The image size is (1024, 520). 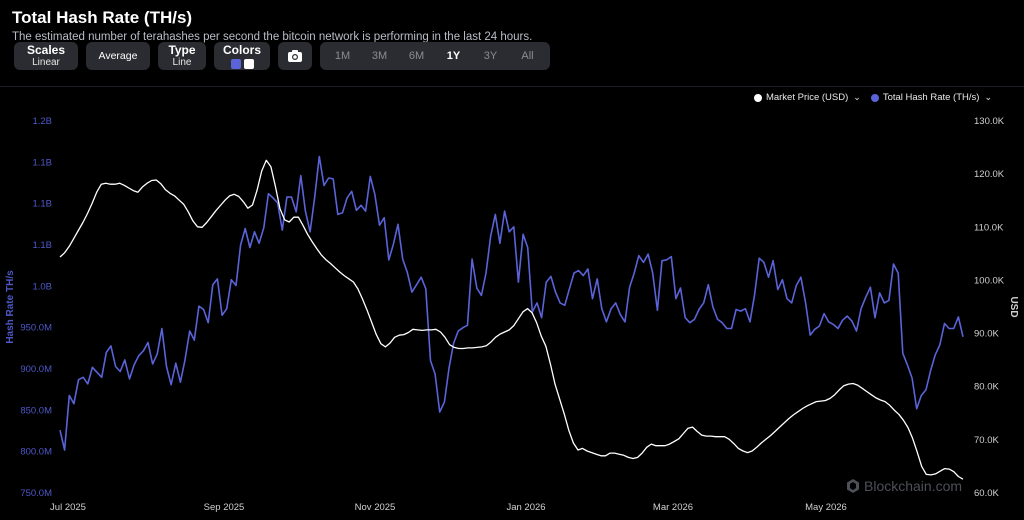 I want to click on scales-label: Scales, so click(x=46, y=49).